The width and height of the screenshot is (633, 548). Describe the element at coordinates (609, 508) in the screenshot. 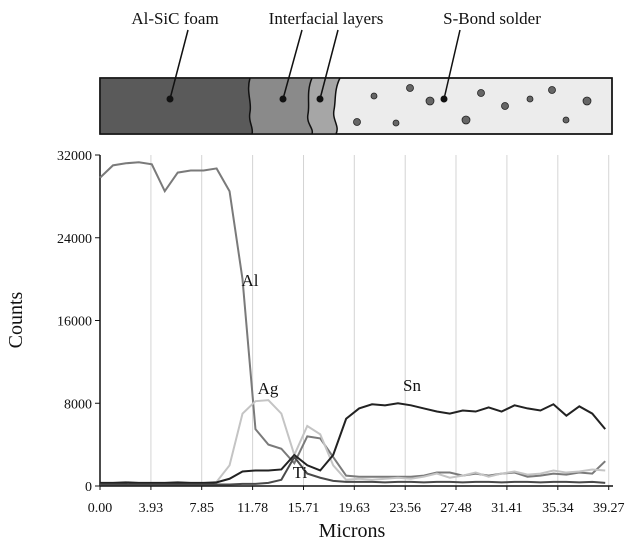

I see `x-tick-label: 39.27` at that location.